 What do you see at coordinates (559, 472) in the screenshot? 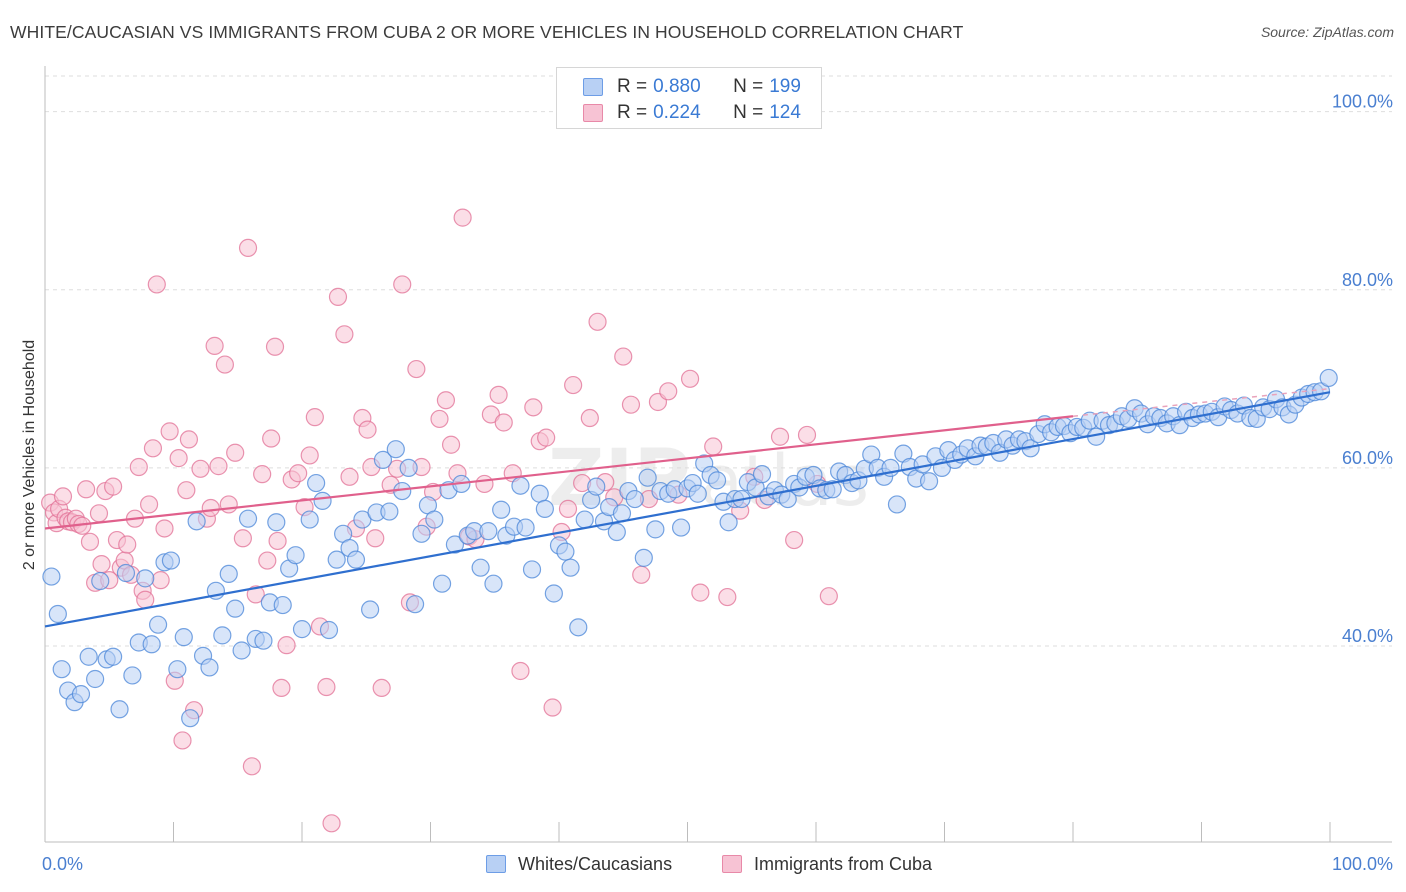
I see `trend-line-cuba` at bounding box center [559, 472].